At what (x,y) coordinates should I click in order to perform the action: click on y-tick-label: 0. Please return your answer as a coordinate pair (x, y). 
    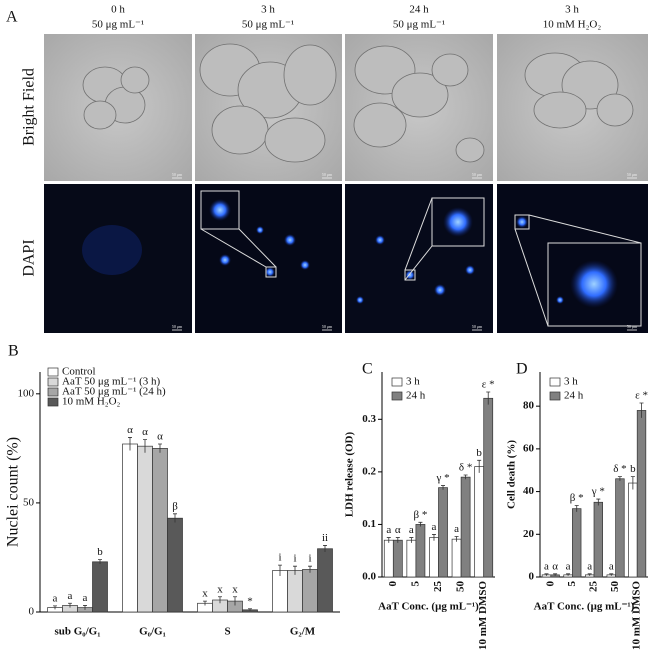
    Looking at the image, I should click on (32, 612).